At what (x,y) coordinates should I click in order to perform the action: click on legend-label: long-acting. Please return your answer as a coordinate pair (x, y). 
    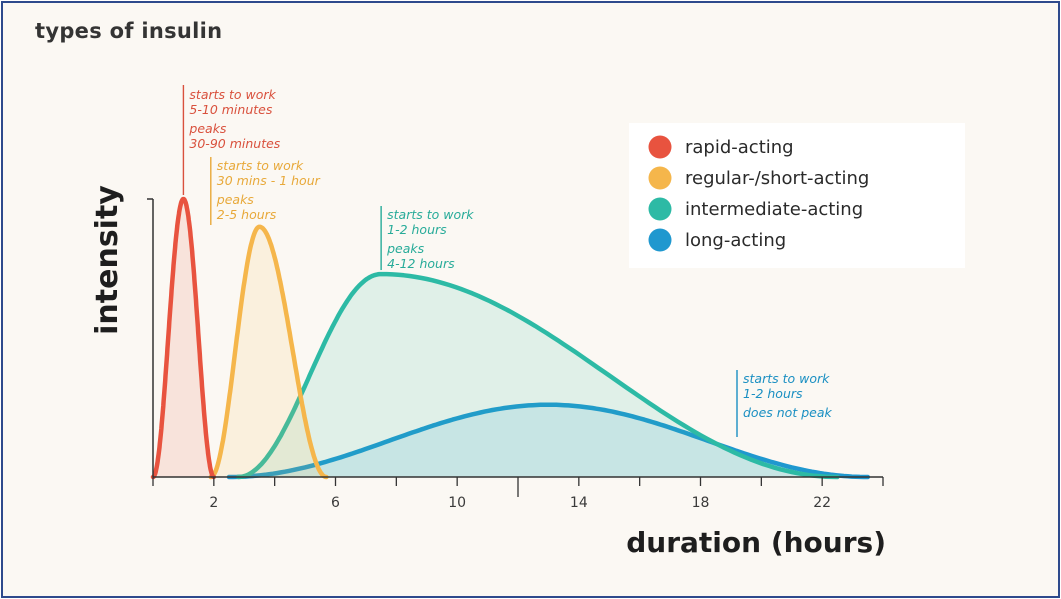
    Looking at the image, I should click on (735, 240).